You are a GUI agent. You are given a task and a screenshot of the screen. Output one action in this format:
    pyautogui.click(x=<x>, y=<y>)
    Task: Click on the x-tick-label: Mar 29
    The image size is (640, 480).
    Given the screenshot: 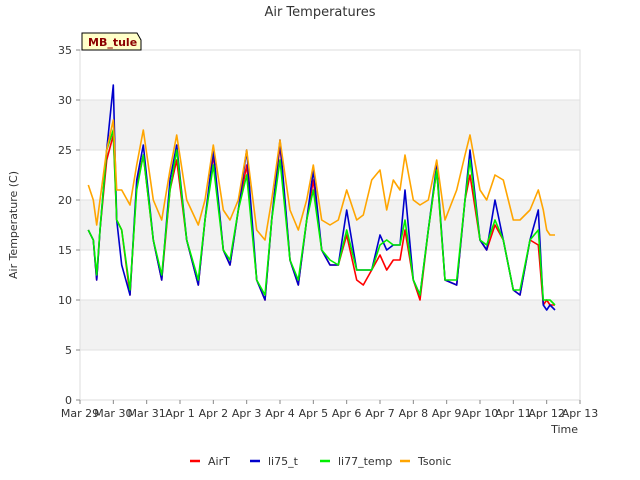 What is the action you would take?
    pyautogui.click(x=80, y=413)
    